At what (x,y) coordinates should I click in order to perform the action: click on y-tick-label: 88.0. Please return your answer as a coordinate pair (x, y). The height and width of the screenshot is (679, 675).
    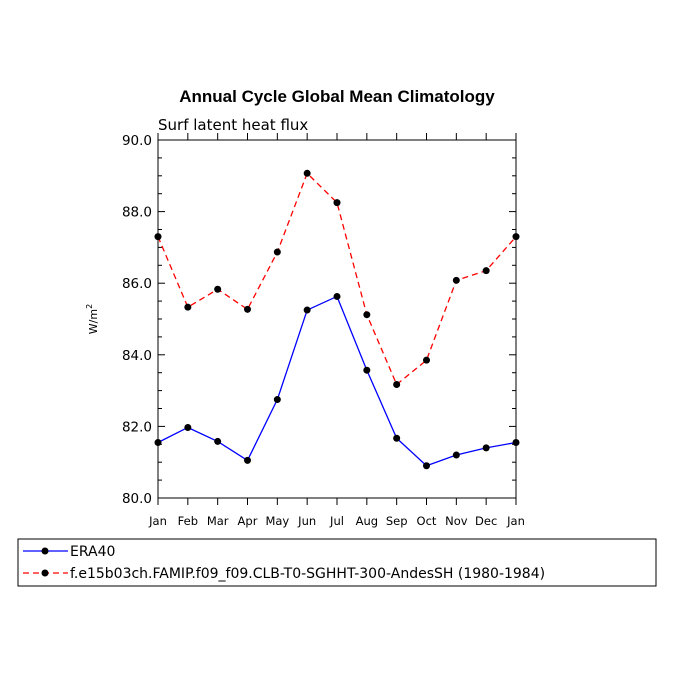
    Looking at the image, I should click on (137, 213).